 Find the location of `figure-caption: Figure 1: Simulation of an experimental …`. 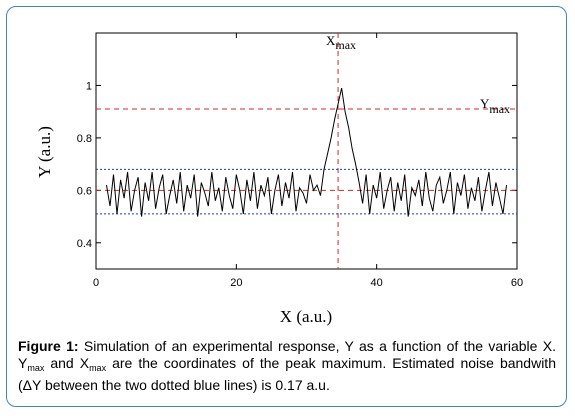

figure-caption: Figure 1: Simulation of an experimental … is located at coordinates (287, 366).